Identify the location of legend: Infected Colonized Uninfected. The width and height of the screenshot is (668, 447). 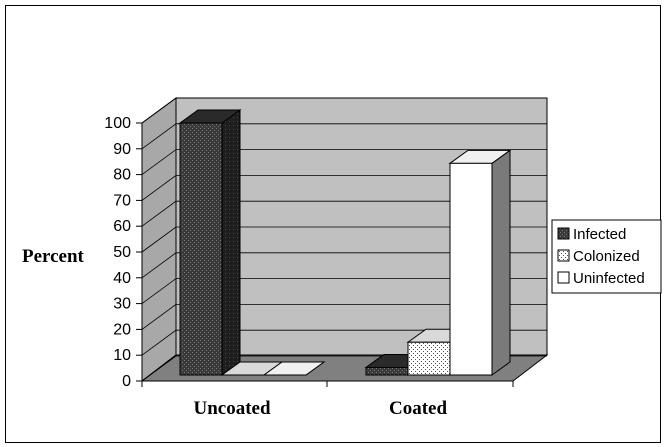
(606, 256).